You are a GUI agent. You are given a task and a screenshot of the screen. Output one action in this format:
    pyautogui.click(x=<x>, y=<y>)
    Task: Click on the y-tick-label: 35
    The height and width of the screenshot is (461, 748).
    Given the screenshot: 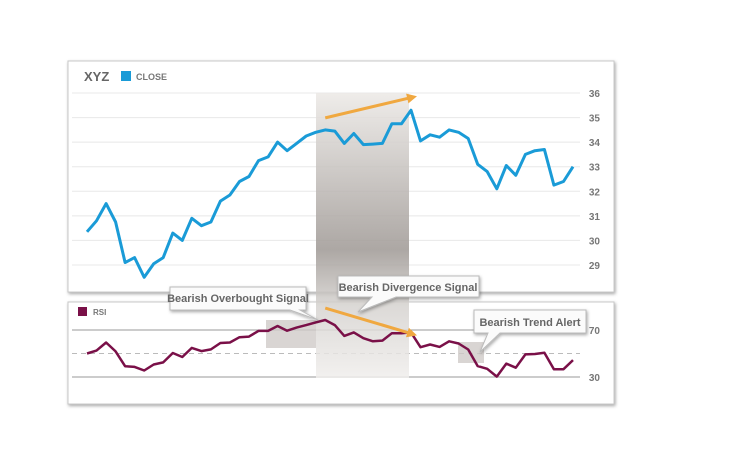 What is the action you would take?
    pyautogui.click(x=595, y=119)
    